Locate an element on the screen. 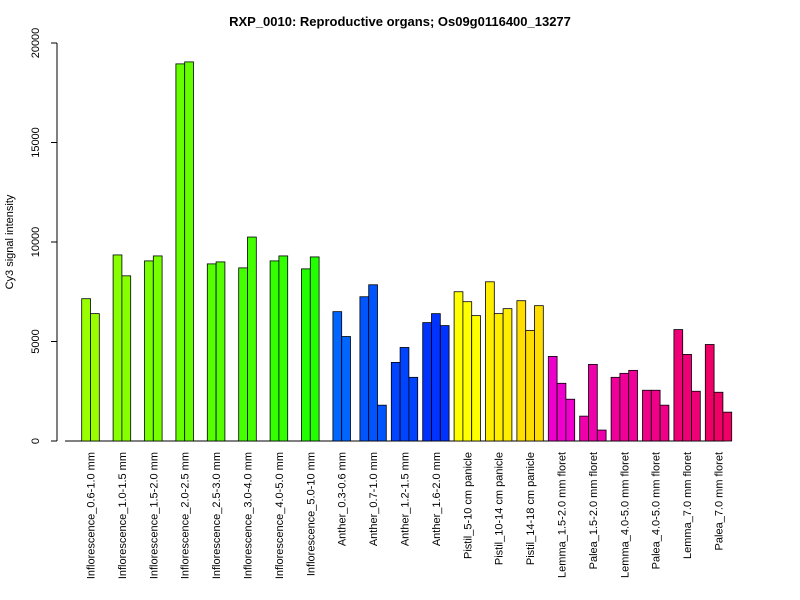  x-tick-label: Palea_4.0-5.0 mm floret is located at coordinates (657, 510).